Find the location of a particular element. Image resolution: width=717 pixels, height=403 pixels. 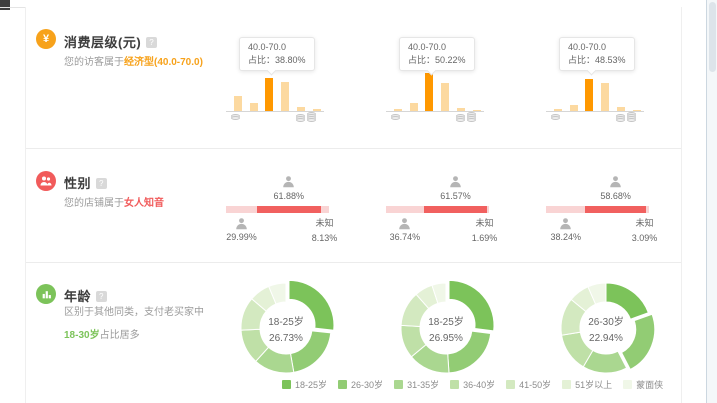

gender-desc-prefix: 您的店铺属于 is located at coordinates (94, 203).